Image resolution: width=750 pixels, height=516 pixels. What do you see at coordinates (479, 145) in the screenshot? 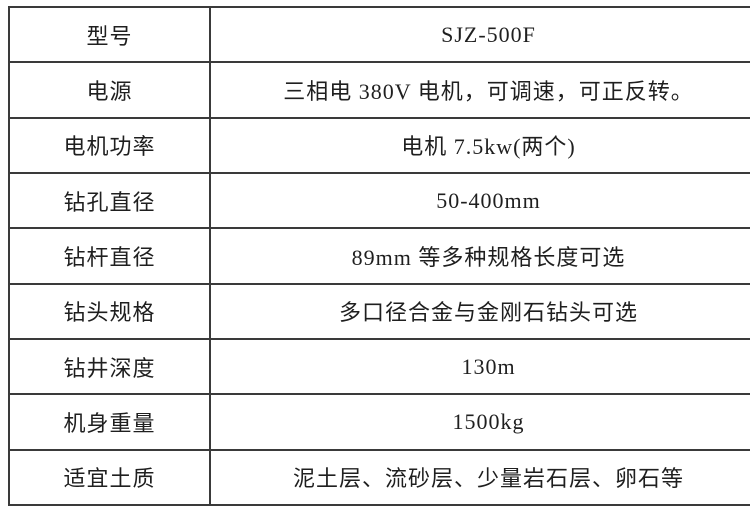
I see `spec-value: 电机 7.5kw(两个)` at bounding box center [479, 145].